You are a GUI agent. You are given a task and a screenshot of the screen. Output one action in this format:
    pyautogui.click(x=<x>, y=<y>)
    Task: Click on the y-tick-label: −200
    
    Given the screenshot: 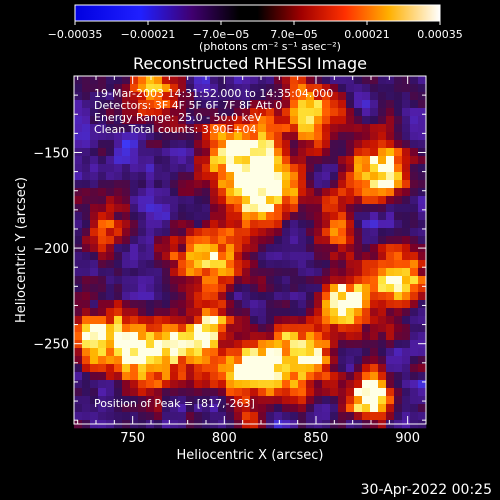 What is the action you would take?
    pyautogui.click(x=51, y=249)
    